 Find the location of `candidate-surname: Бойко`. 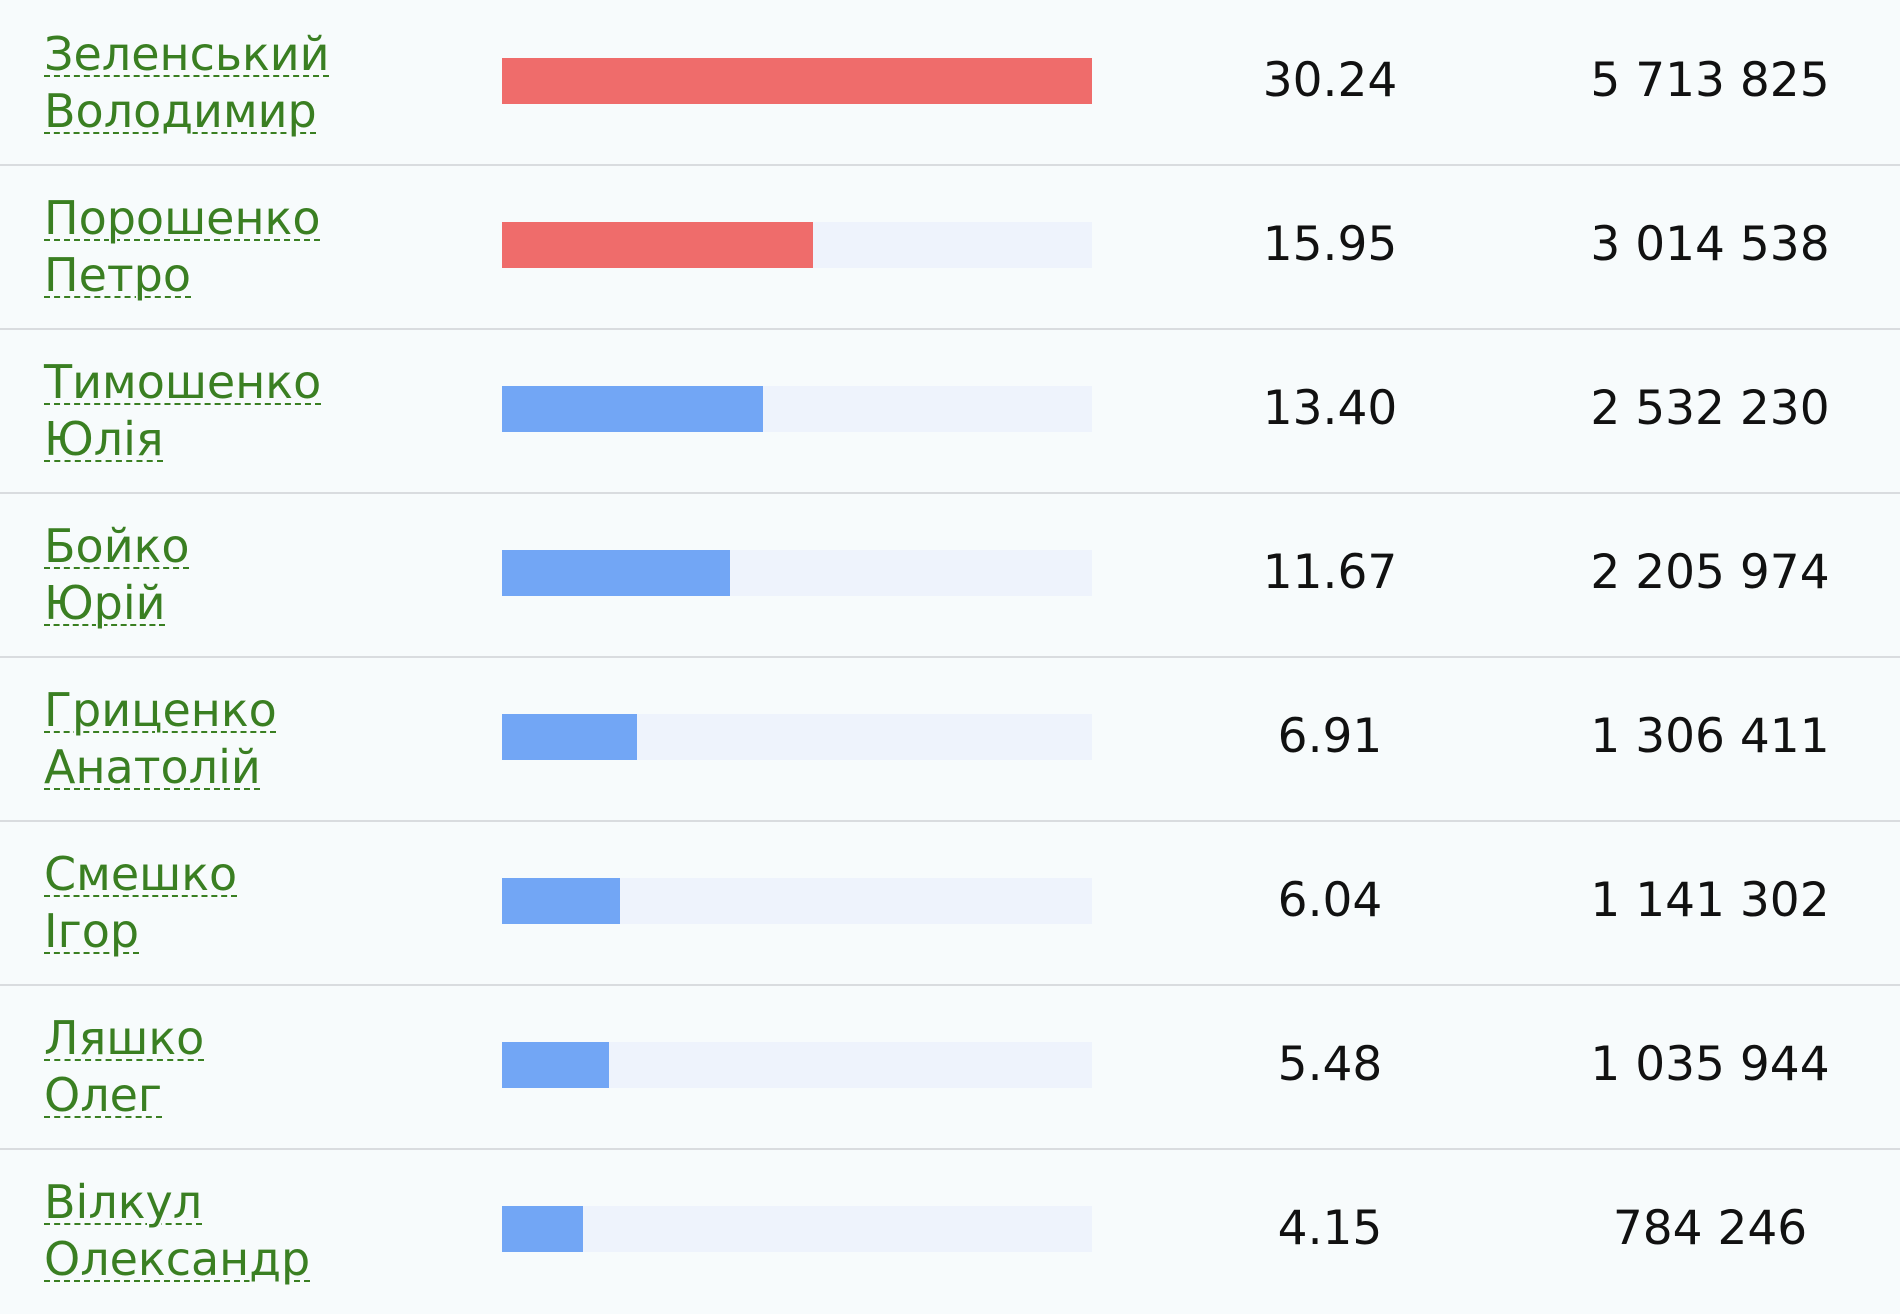

candidate-surname: Бойко is located at coordinates (117, 546).